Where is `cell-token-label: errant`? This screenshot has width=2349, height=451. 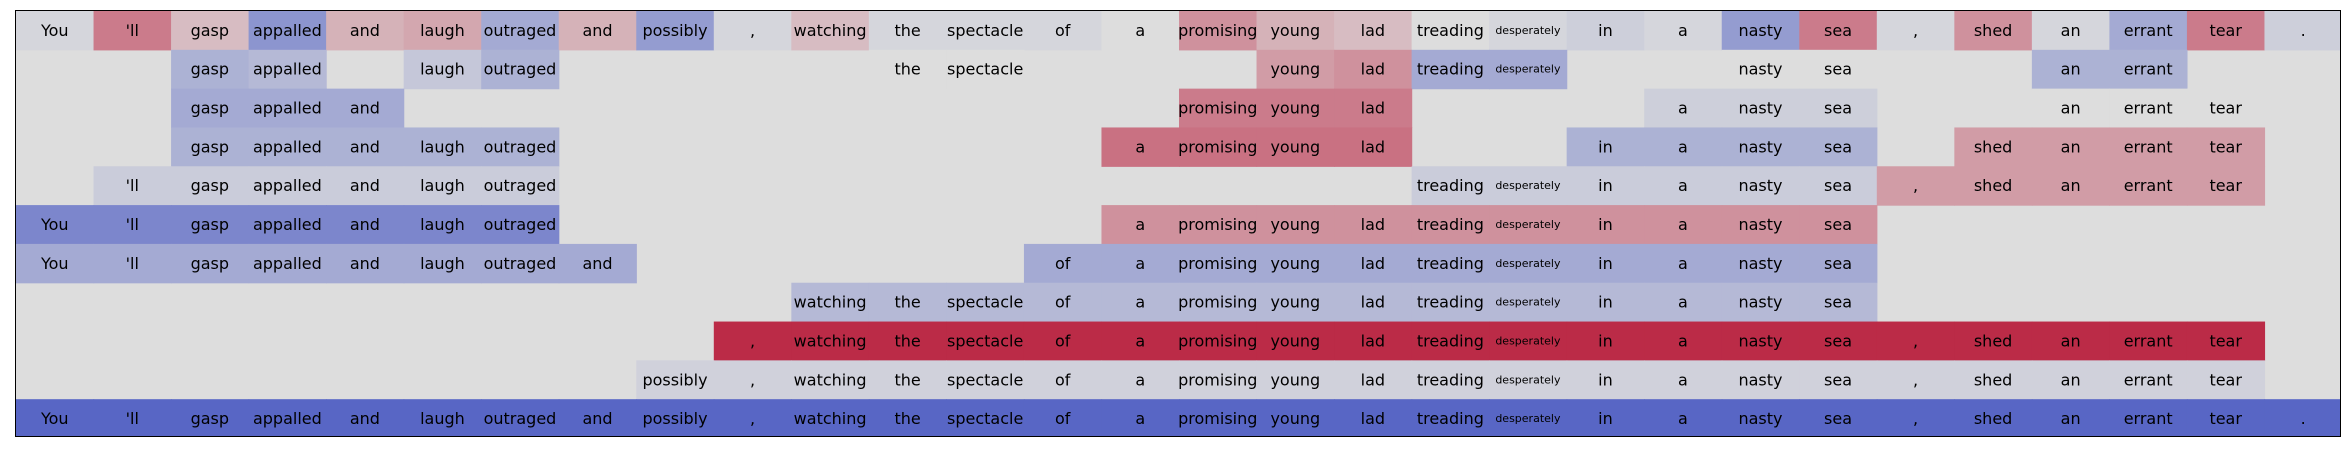 cell-token-label: errant is located at coordinates (2148, 30).